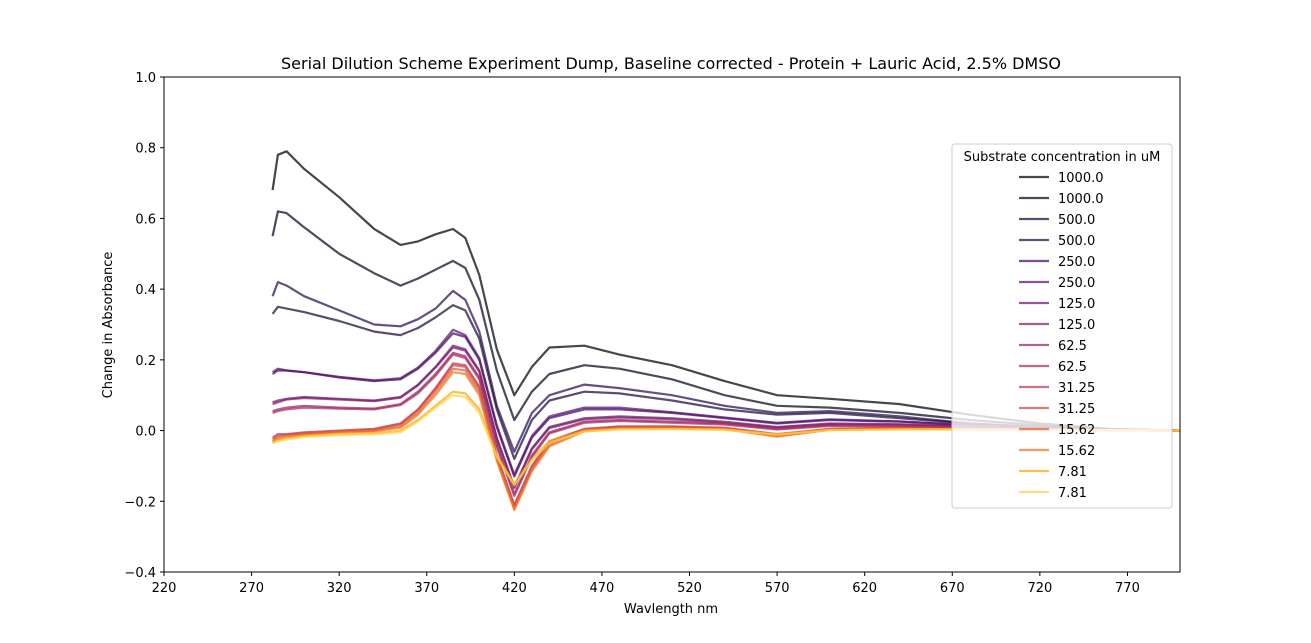 The height and width of the screenshot is (643, 1311). I want to click on x-tick-label: 570, so click(777, 588).